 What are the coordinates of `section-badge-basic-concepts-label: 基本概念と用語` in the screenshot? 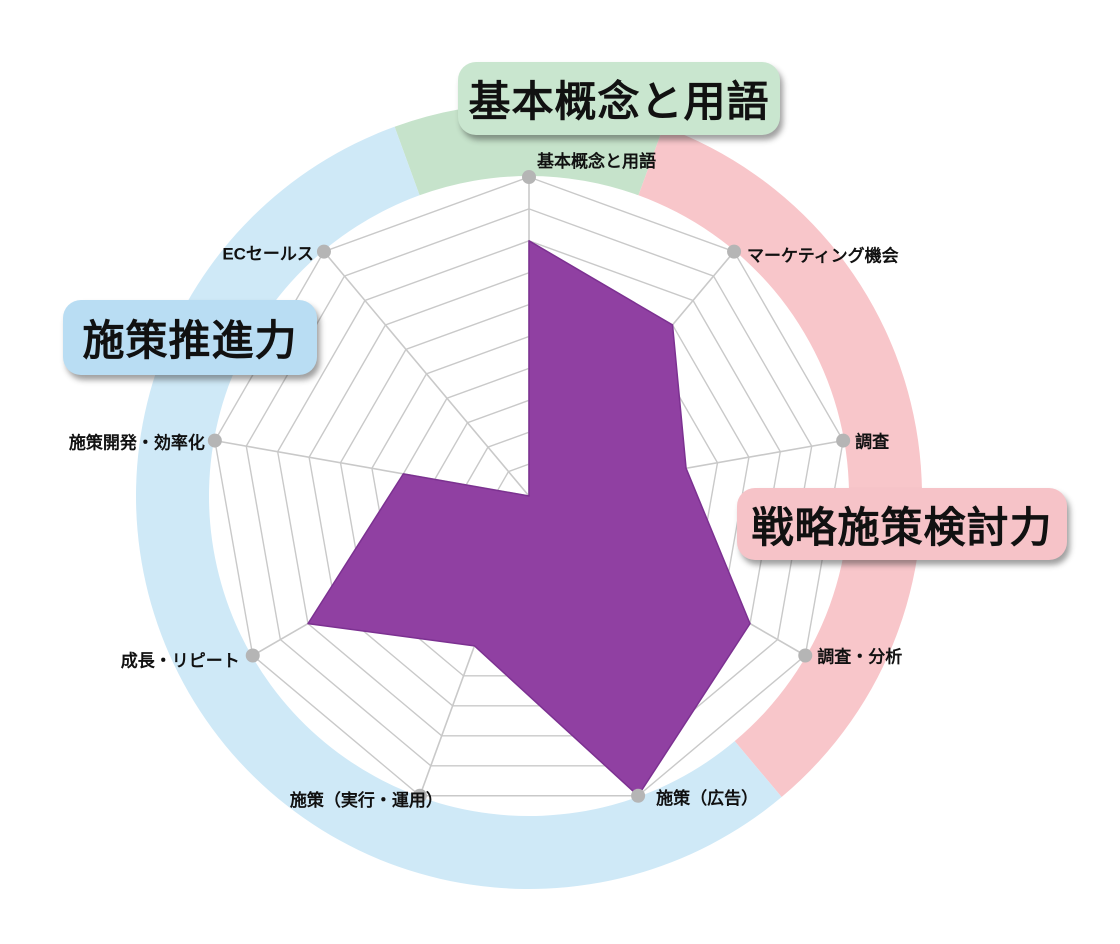 It's located at (619, 101).